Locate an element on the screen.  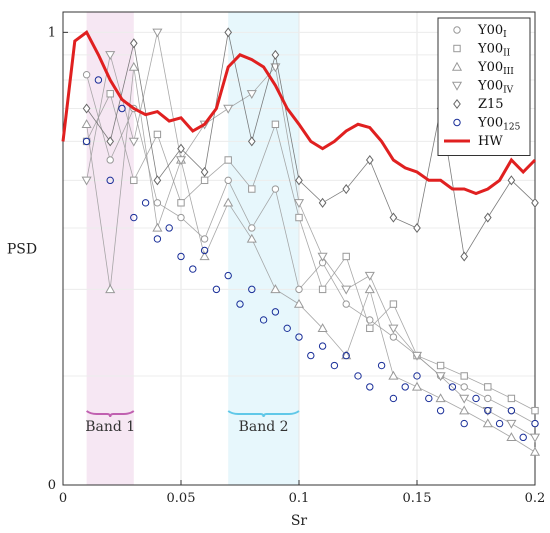
band-2-brace is located at coordinates (263, 414).